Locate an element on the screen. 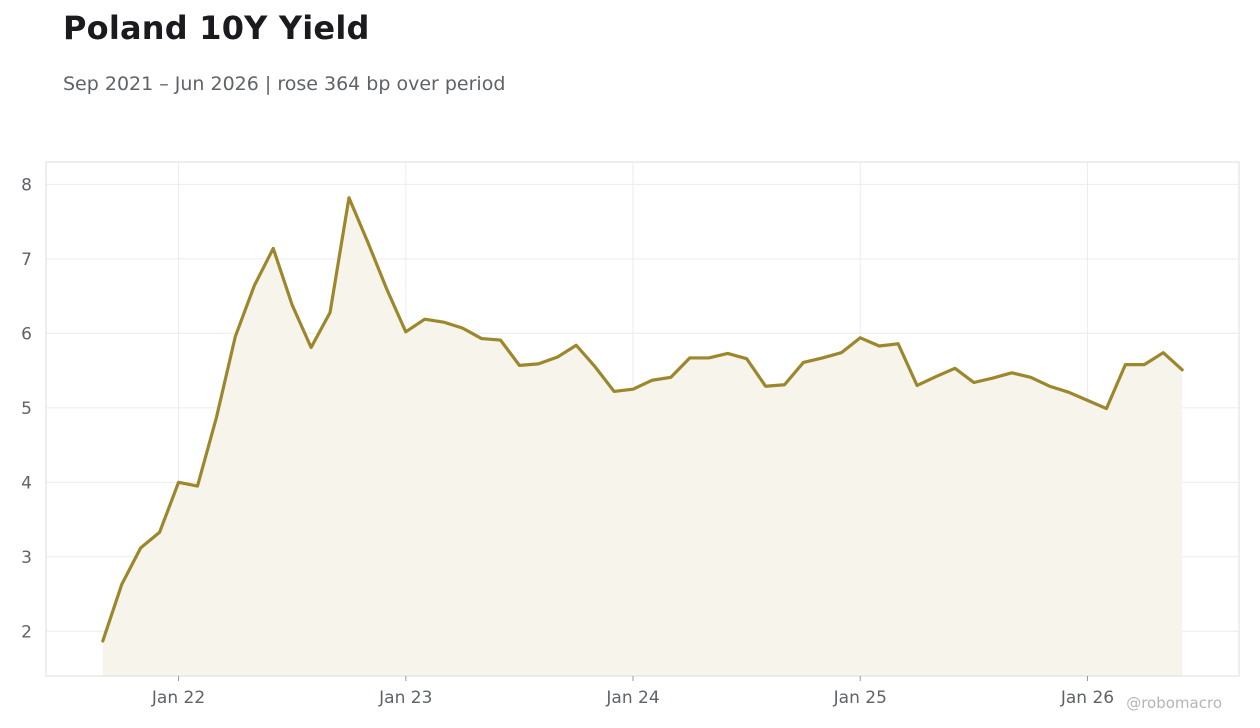 This screenshot has height=728, width=1260. y-tick-label: 5 is located at coordinates (26, 409).